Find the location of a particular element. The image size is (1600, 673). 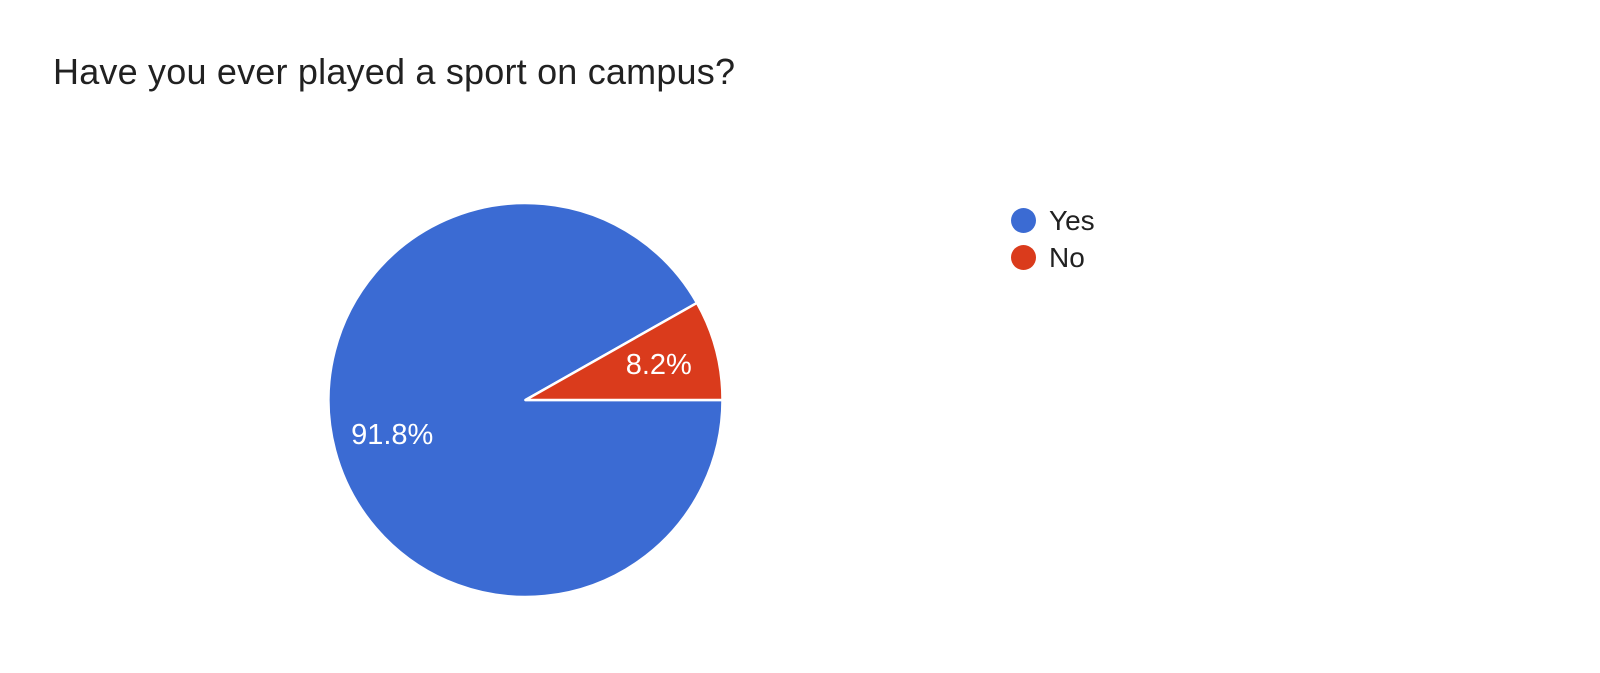

legend-item-no: No is located at coordinates (1053, 257).